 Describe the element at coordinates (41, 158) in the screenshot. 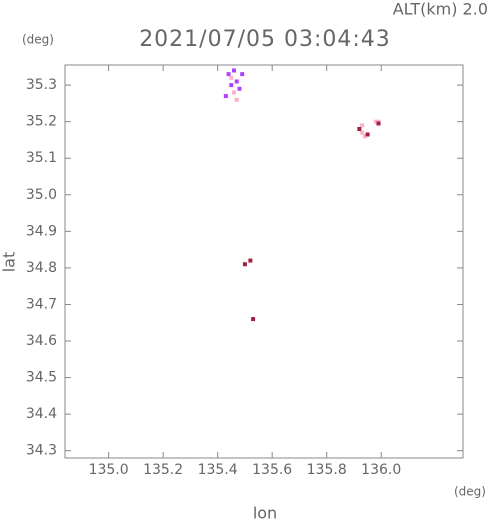

I see `y-tick-label: 35.1` at that location.